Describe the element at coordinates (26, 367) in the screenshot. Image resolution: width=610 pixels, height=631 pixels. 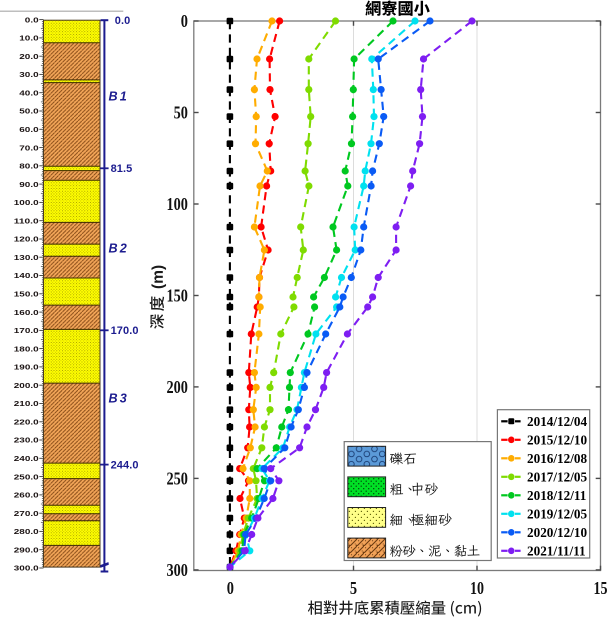
I see `svg-text: 190.0` at that location.